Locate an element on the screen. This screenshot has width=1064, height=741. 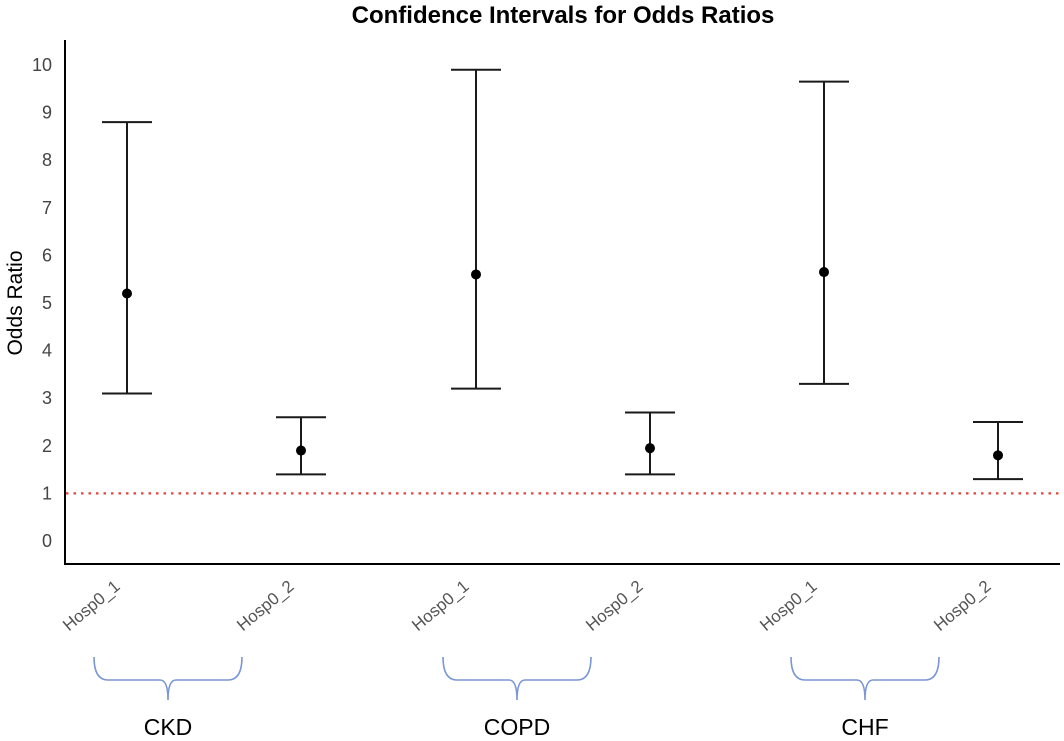
y-tick-labels: 0 1 2 3 4 5 6 7 8 9 10 is located at coordinates (42, 303).